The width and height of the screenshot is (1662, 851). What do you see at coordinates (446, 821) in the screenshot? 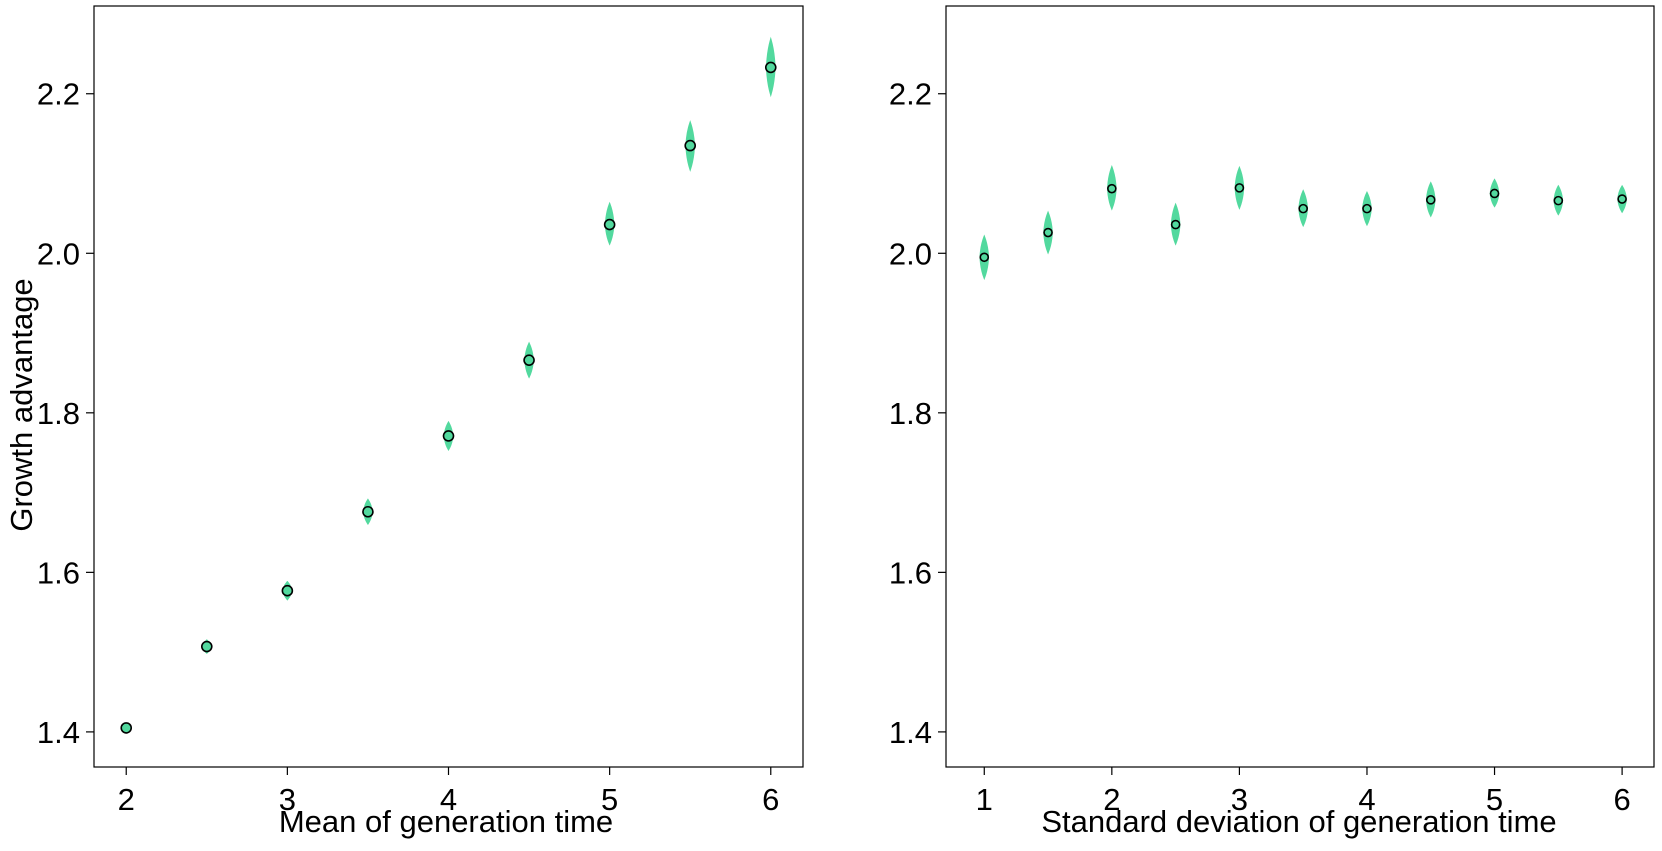
I see `x-axis-label: Mean of generation time` at bounding box center [446, 821].